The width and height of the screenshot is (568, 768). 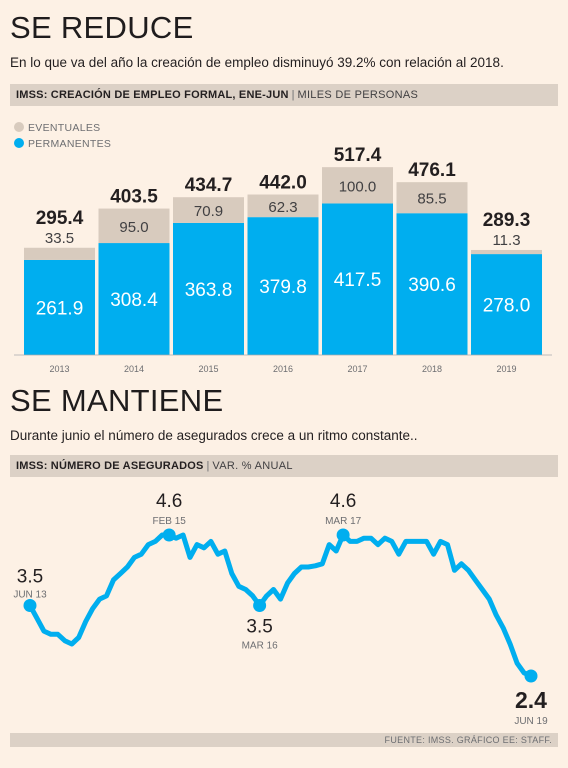 I want to click on label-total-2019: 289.3, so click(x=507, y=220).